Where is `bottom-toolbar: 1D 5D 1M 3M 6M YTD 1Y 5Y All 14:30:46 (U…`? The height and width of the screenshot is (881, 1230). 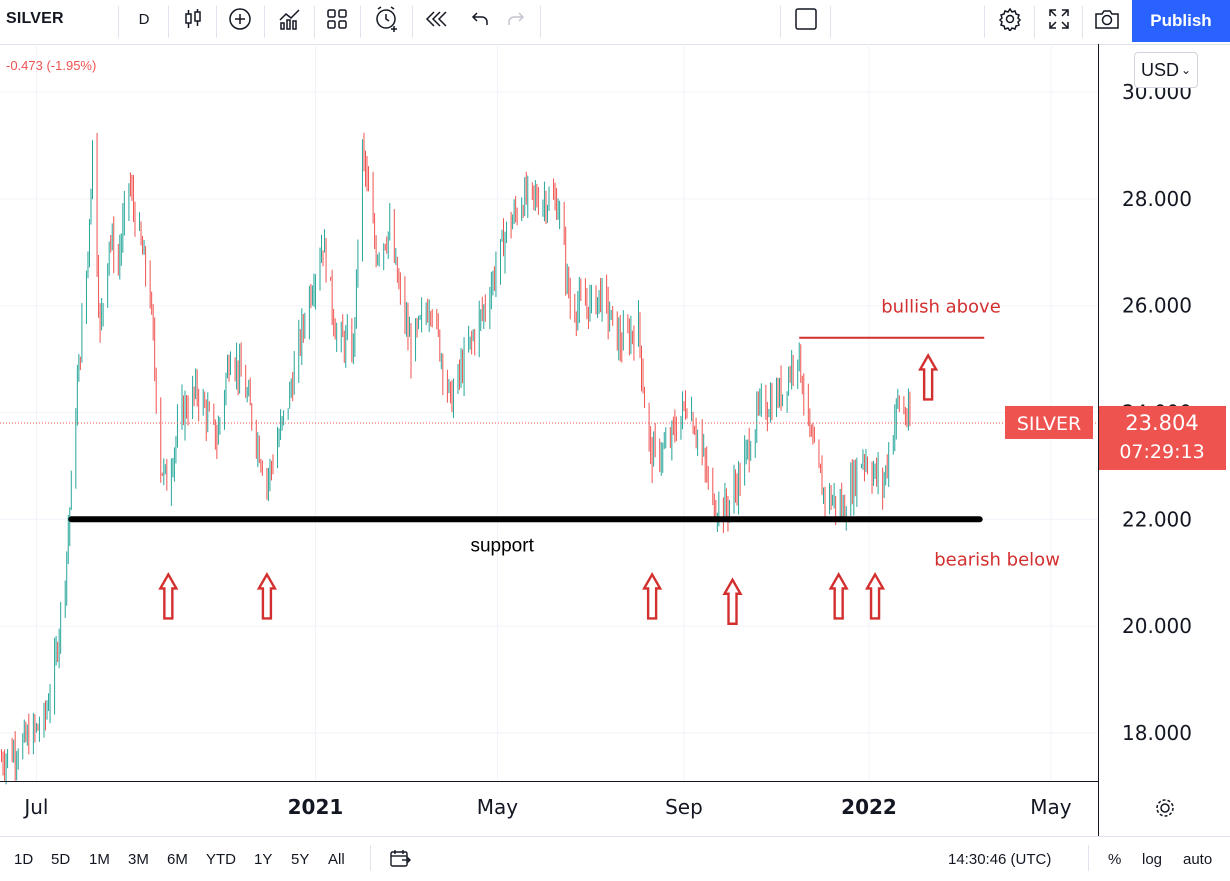
bottom-toolbar: 1D 5D 1M 3M 6M YTD 1Y 5Y All 14:30:46 (U… is located at coordinates (615, 858).